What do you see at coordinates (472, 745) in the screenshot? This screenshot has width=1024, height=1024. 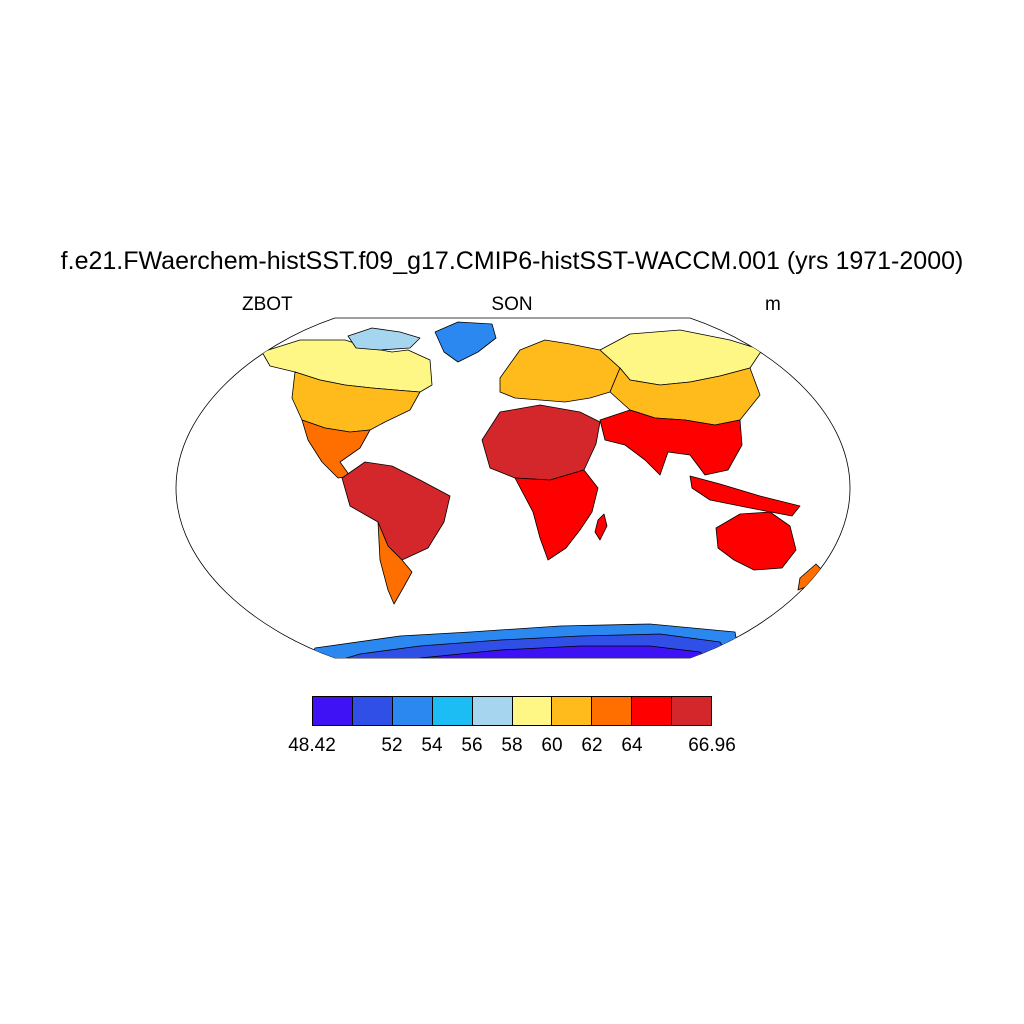 I see `colorbar-tick-label: 56` at bounding box center [472, 745].